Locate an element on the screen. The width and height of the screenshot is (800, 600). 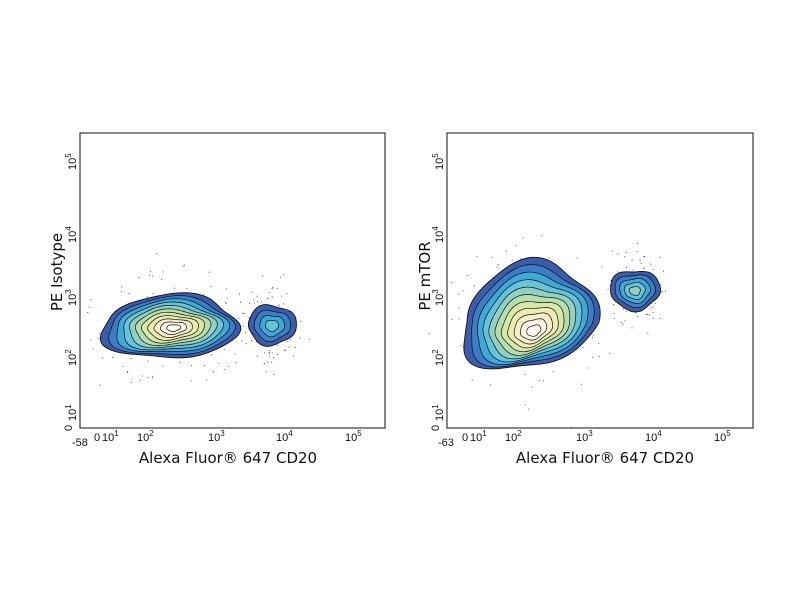
y-tick-10-2: 10² is located at coordinates (71, 357).